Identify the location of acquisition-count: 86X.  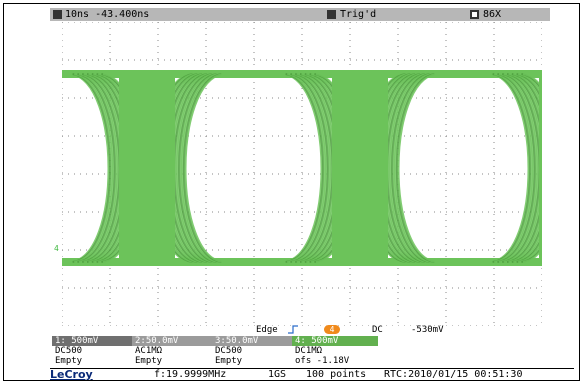
(492, 14).